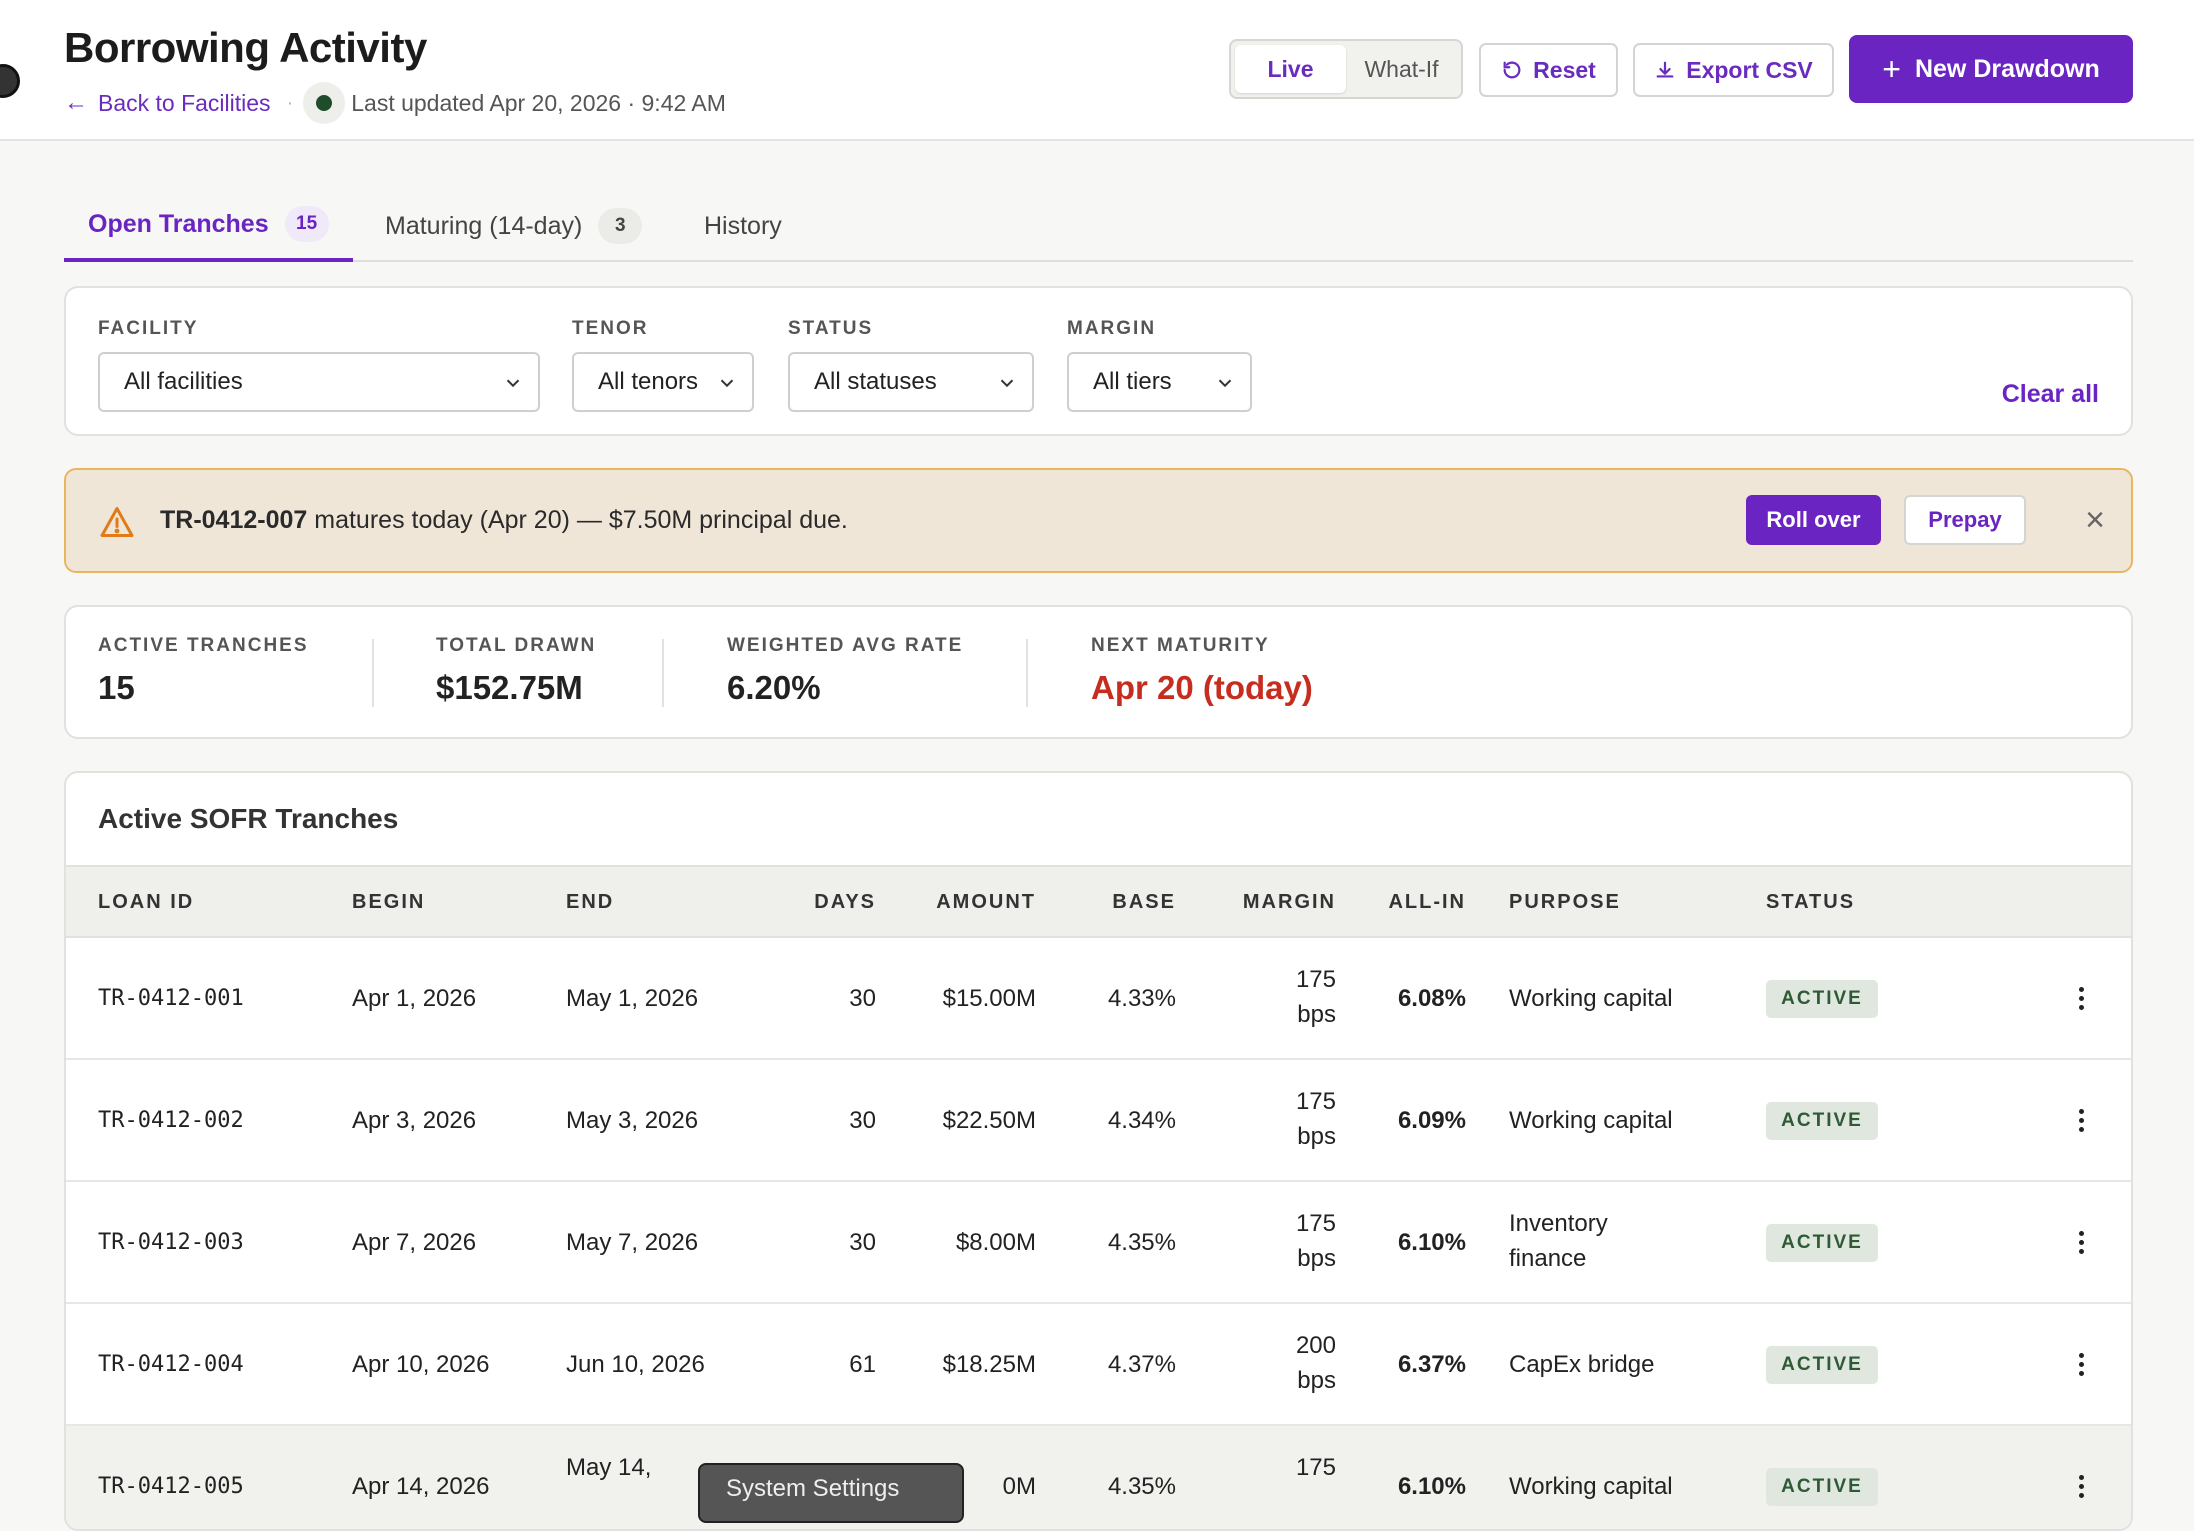  What do you see at coordinates (116, 687) in the screenshot?
I see `stat-value: 15` at bounding box center [116, 687].